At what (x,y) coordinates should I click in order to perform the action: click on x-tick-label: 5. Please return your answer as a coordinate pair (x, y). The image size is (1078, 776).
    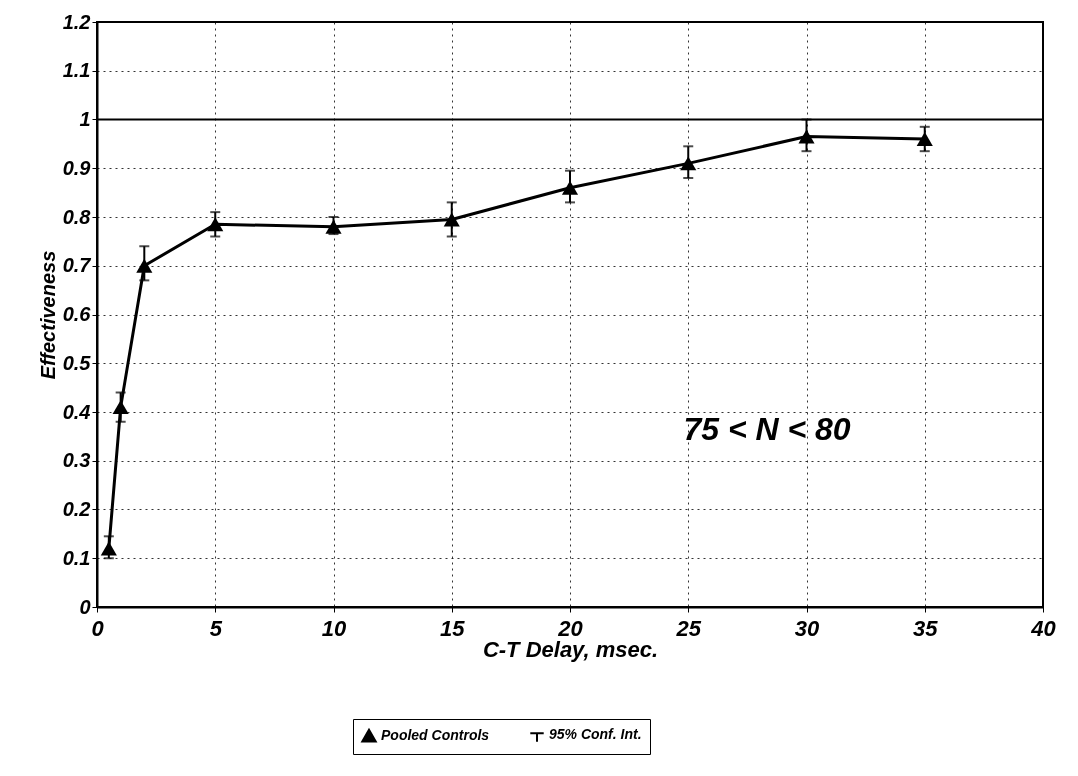
    Looking at the image, I should click on (216, 628).